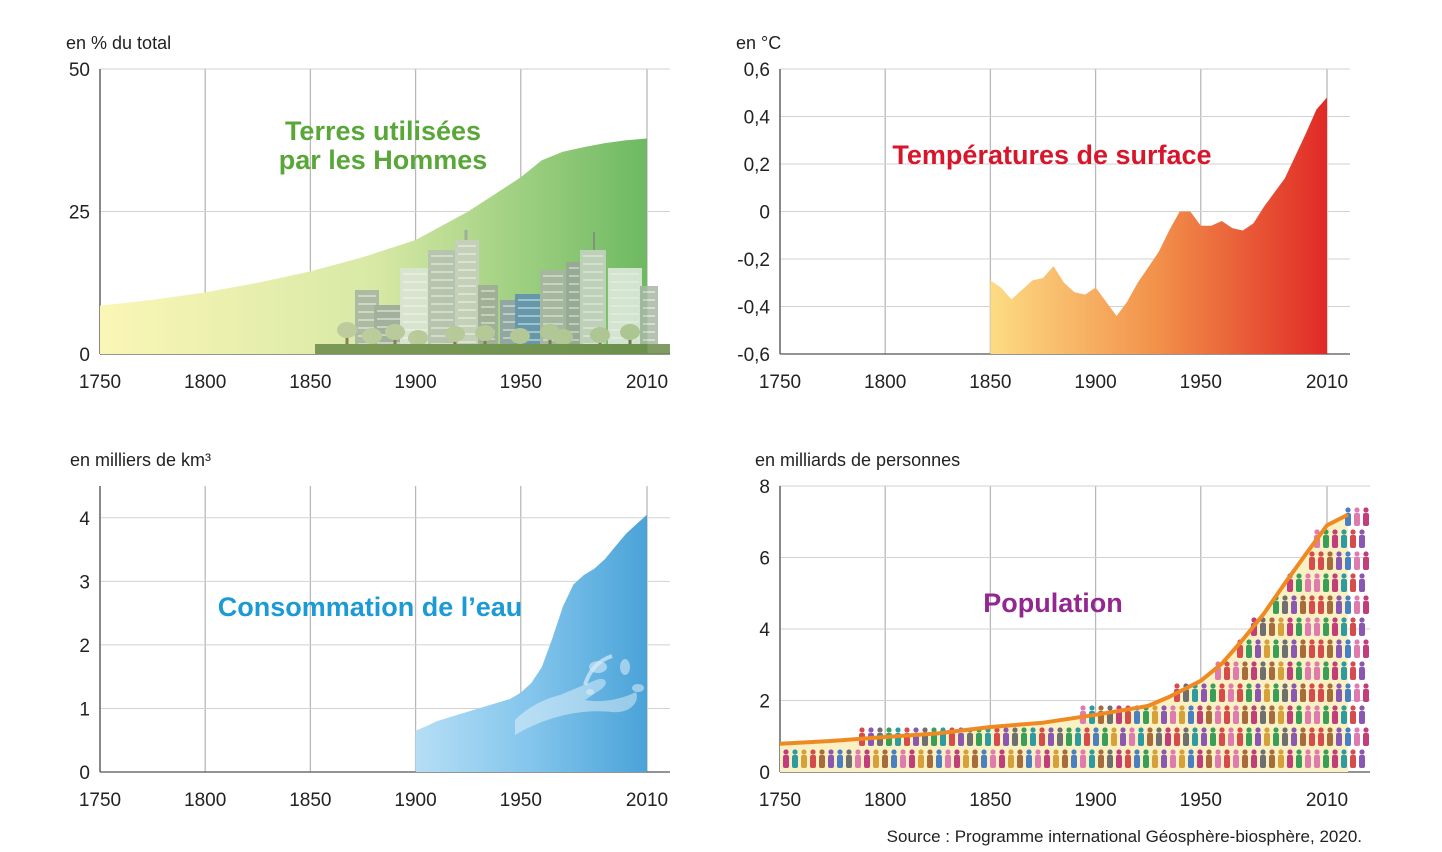 This screenshot has width=1442, height=852. I want to click on series-line, so click(1064, 629).